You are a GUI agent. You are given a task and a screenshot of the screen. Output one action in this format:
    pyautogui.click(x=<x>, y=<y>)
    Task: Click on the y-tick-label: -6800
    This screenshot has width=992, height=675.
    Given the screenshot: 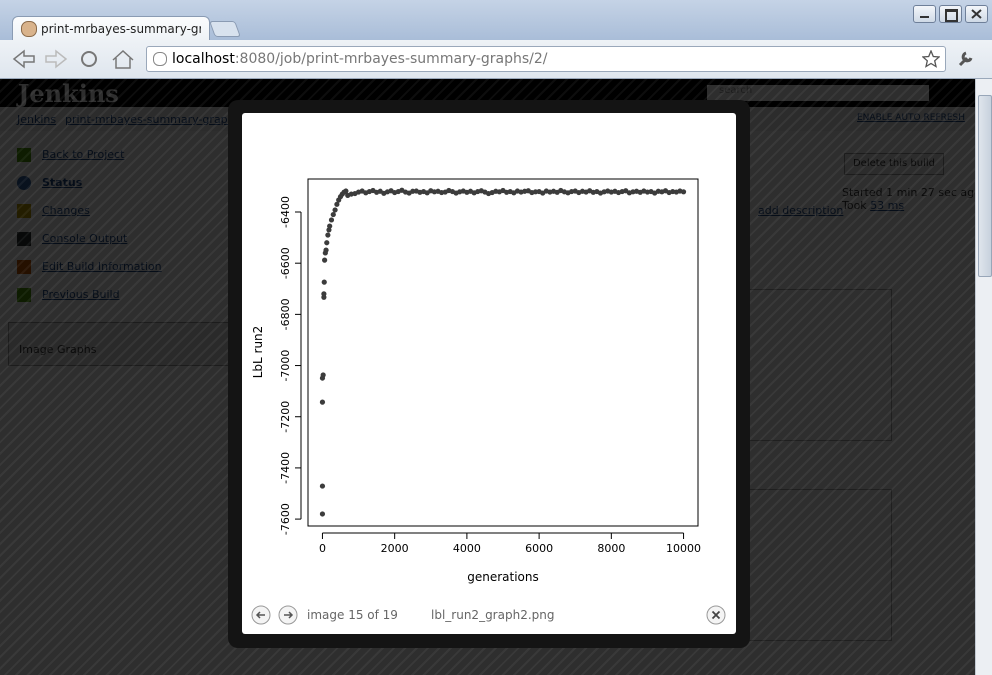 What is the action you would take?
    pyautogui.click(x=285, y=314)
    